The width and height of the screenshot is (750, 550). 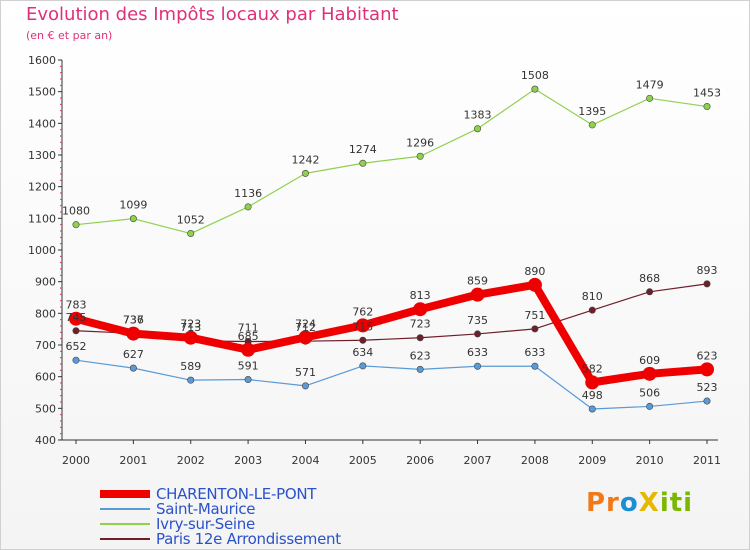 I want to click on data-label-saint-maurice: 627, so click(x=133, y=354).